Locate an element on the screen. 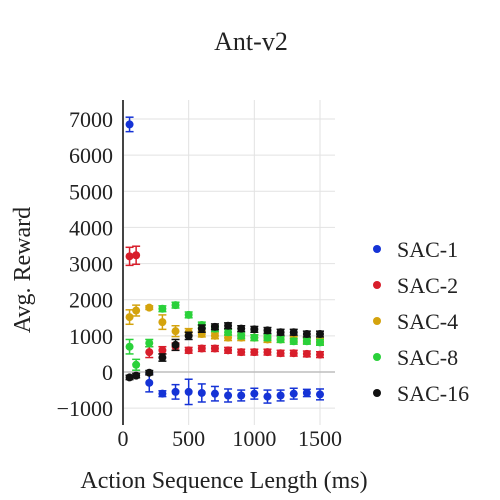 This screenshot has height=500, width=500. legend-item: SAC-16 is located at coordinates (421, 393).